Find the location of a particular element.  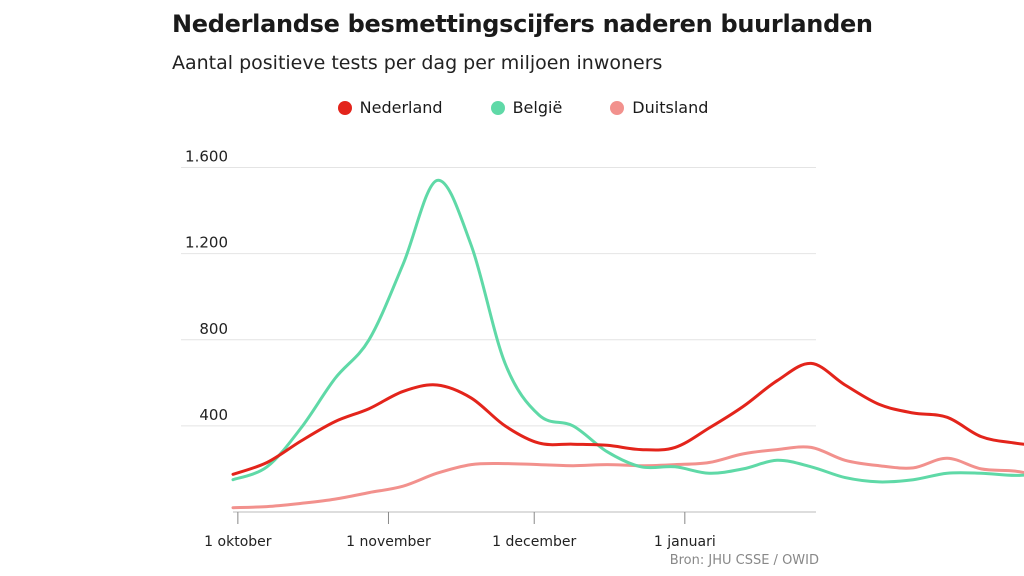

chart-legend: Nederland België Duitsland is located at coordinates (512, 107).